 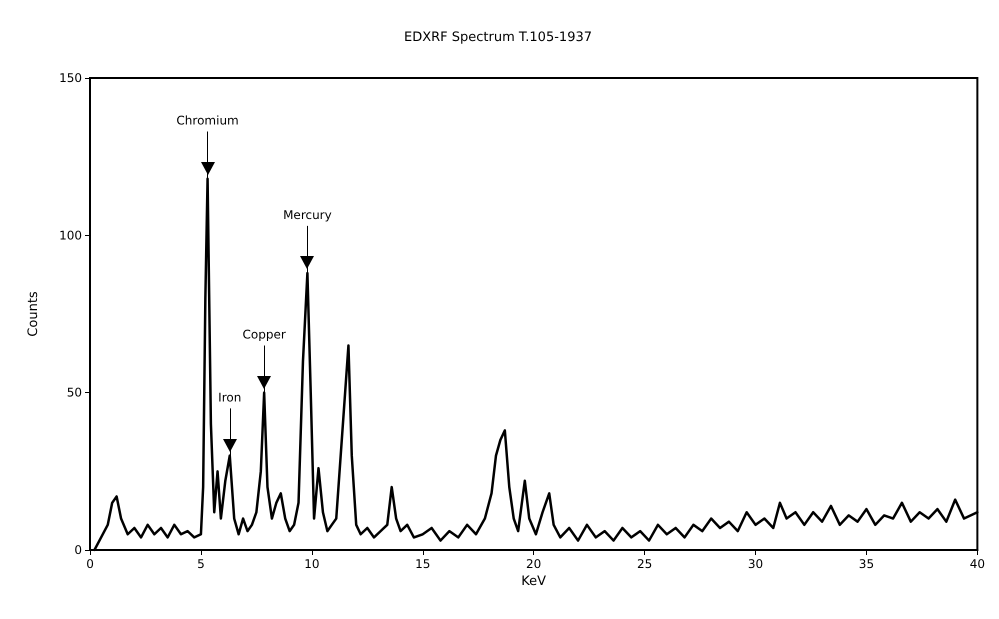 I want to click on y-axis-title: Counts, so click(x=33, y=314).